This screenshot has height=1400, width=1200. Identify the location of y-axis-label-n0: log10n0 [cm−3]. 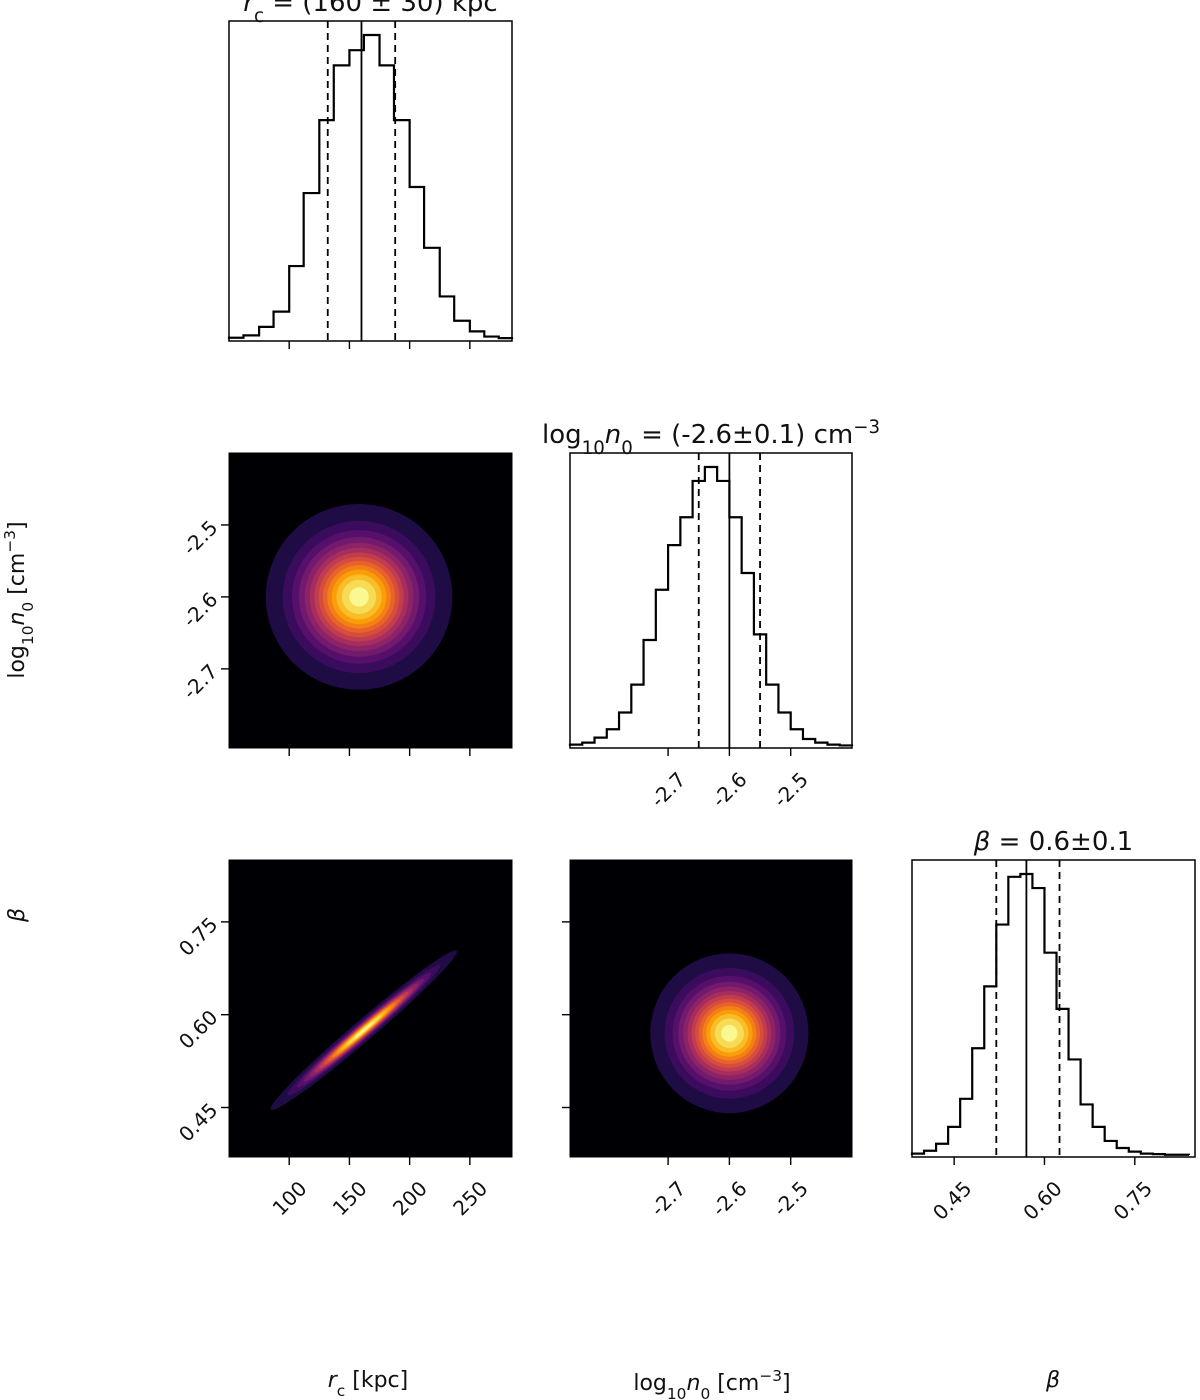
(19, 599).